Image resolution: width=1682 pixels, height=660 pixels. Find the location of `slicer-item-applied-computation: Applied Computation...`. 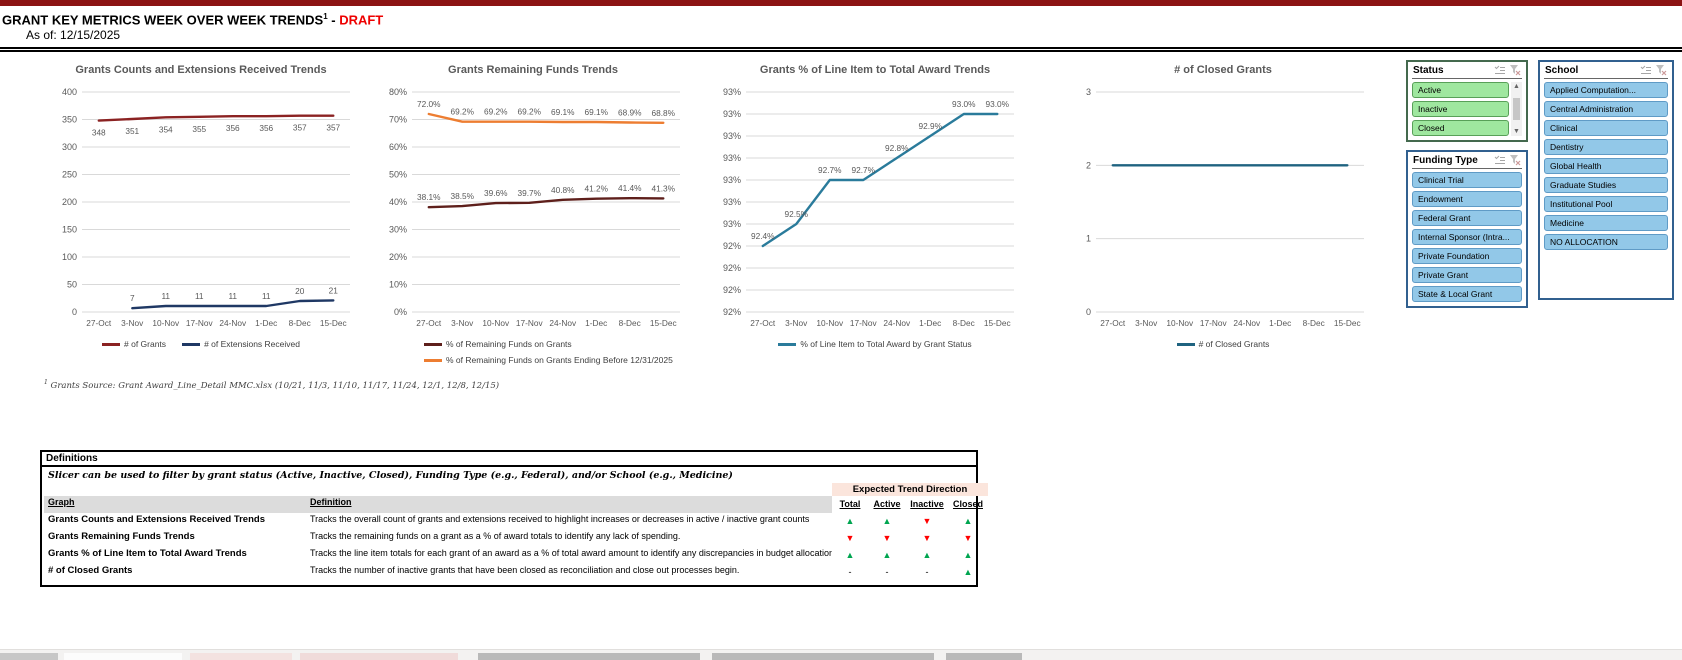

slicer-item-applied-computation: Applied Computation... is located at coordinates (1606, 90).